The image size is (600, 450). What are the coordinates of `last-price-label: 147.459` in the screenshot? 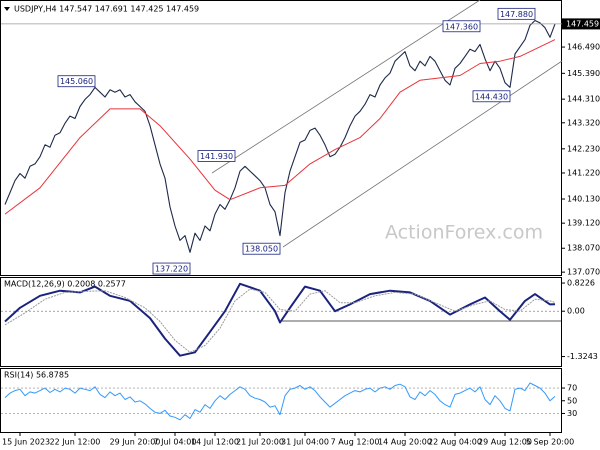 It's located at (582, 23).